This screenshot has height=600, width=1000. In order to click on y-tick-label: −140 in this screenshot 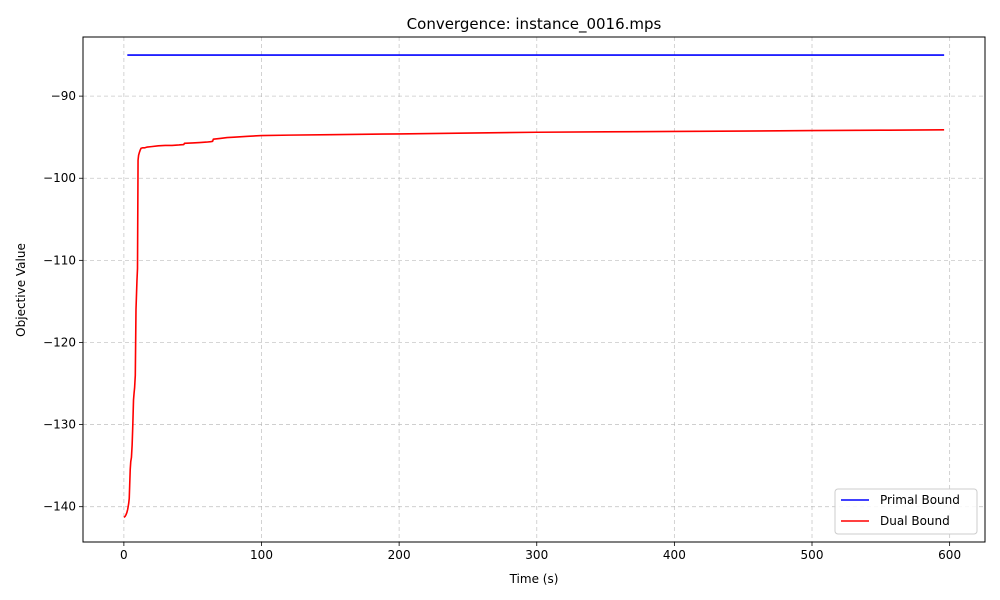, I will do `click(59, 507)`.